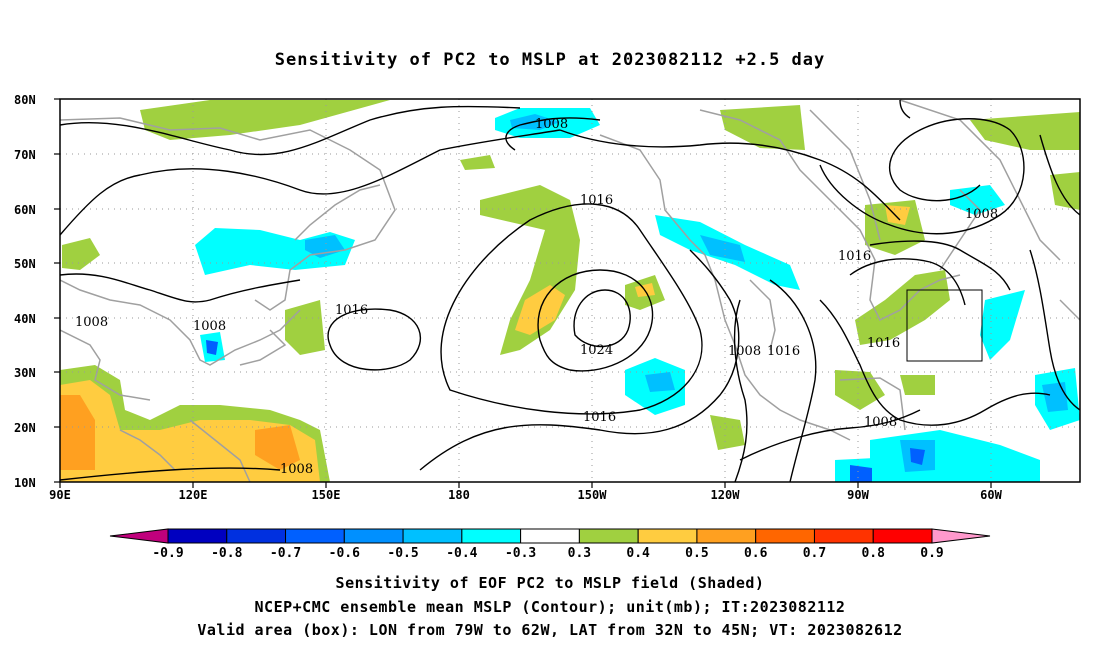 This screenshot has height=650, width=1100. I want to click on lon-label: 180, so click(459, 495).